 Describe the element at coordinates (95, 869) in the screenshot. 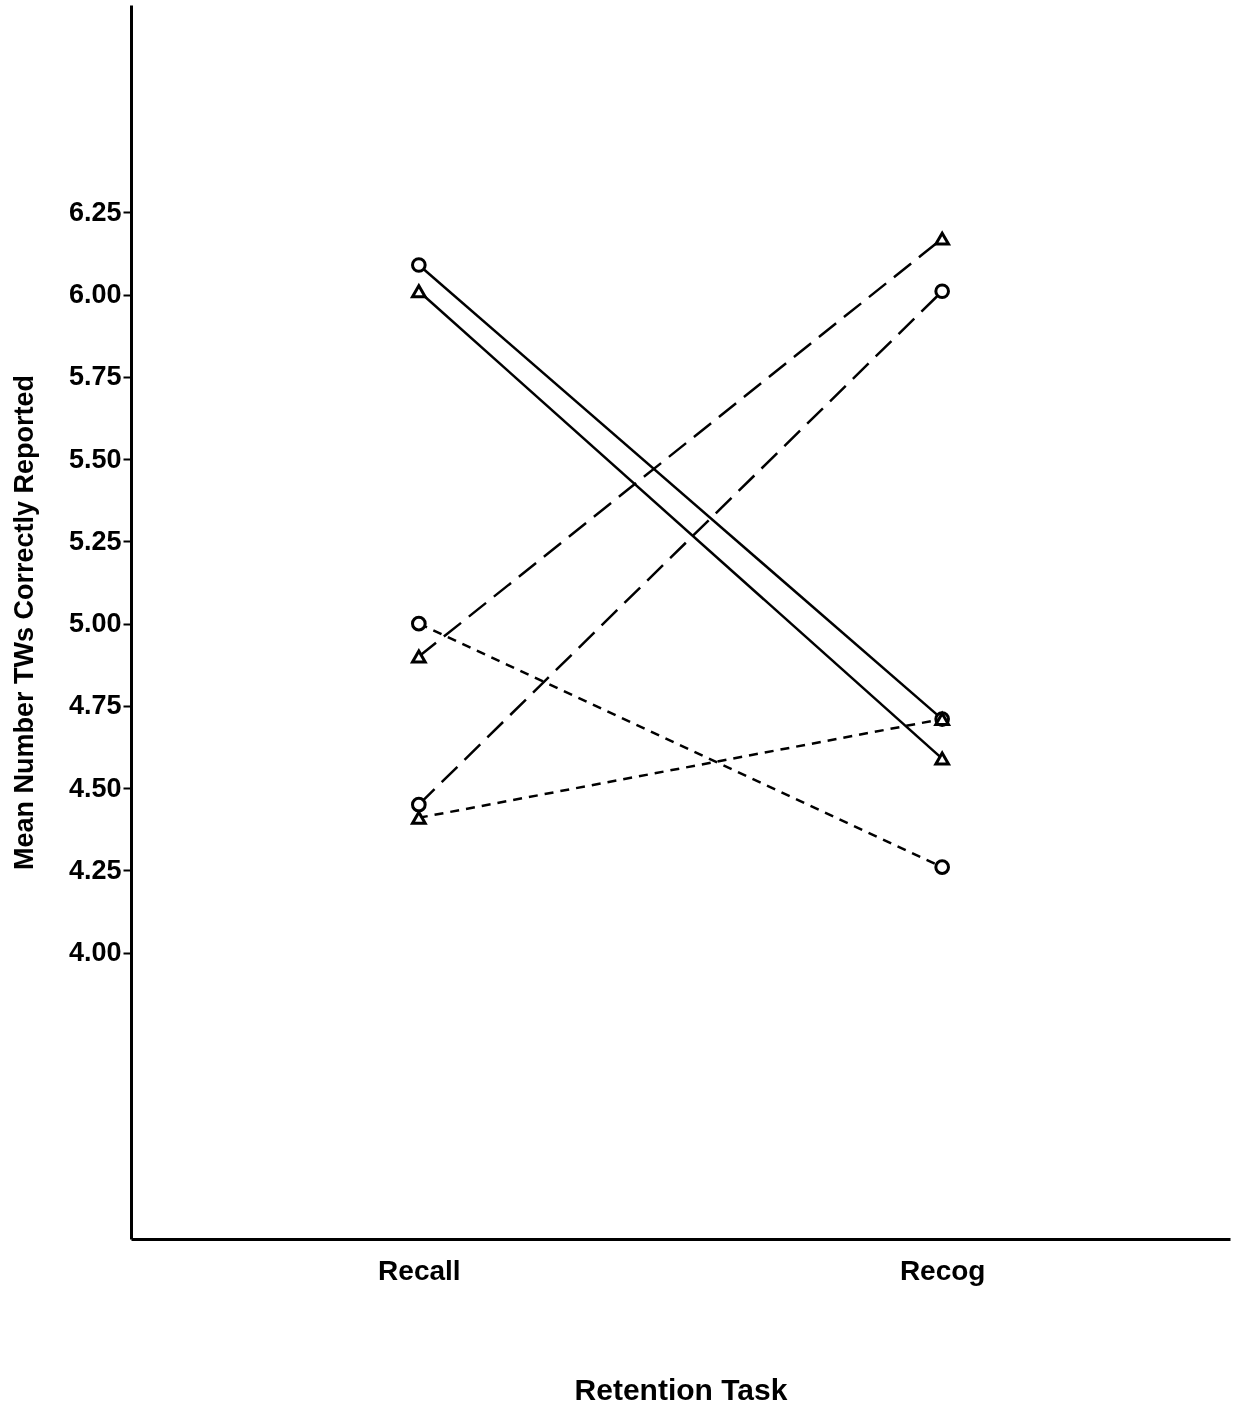

I see `y-tick-label: 4.25` at that location.